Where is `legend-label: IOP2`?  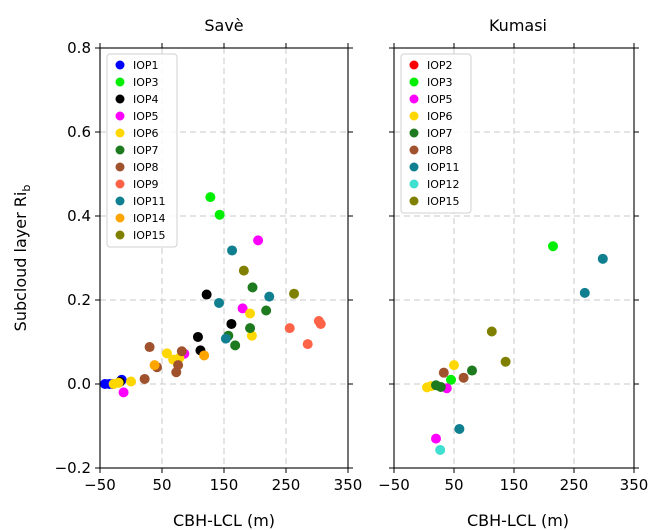
legend-label: IOP2 is located at coordinates (440, 65).